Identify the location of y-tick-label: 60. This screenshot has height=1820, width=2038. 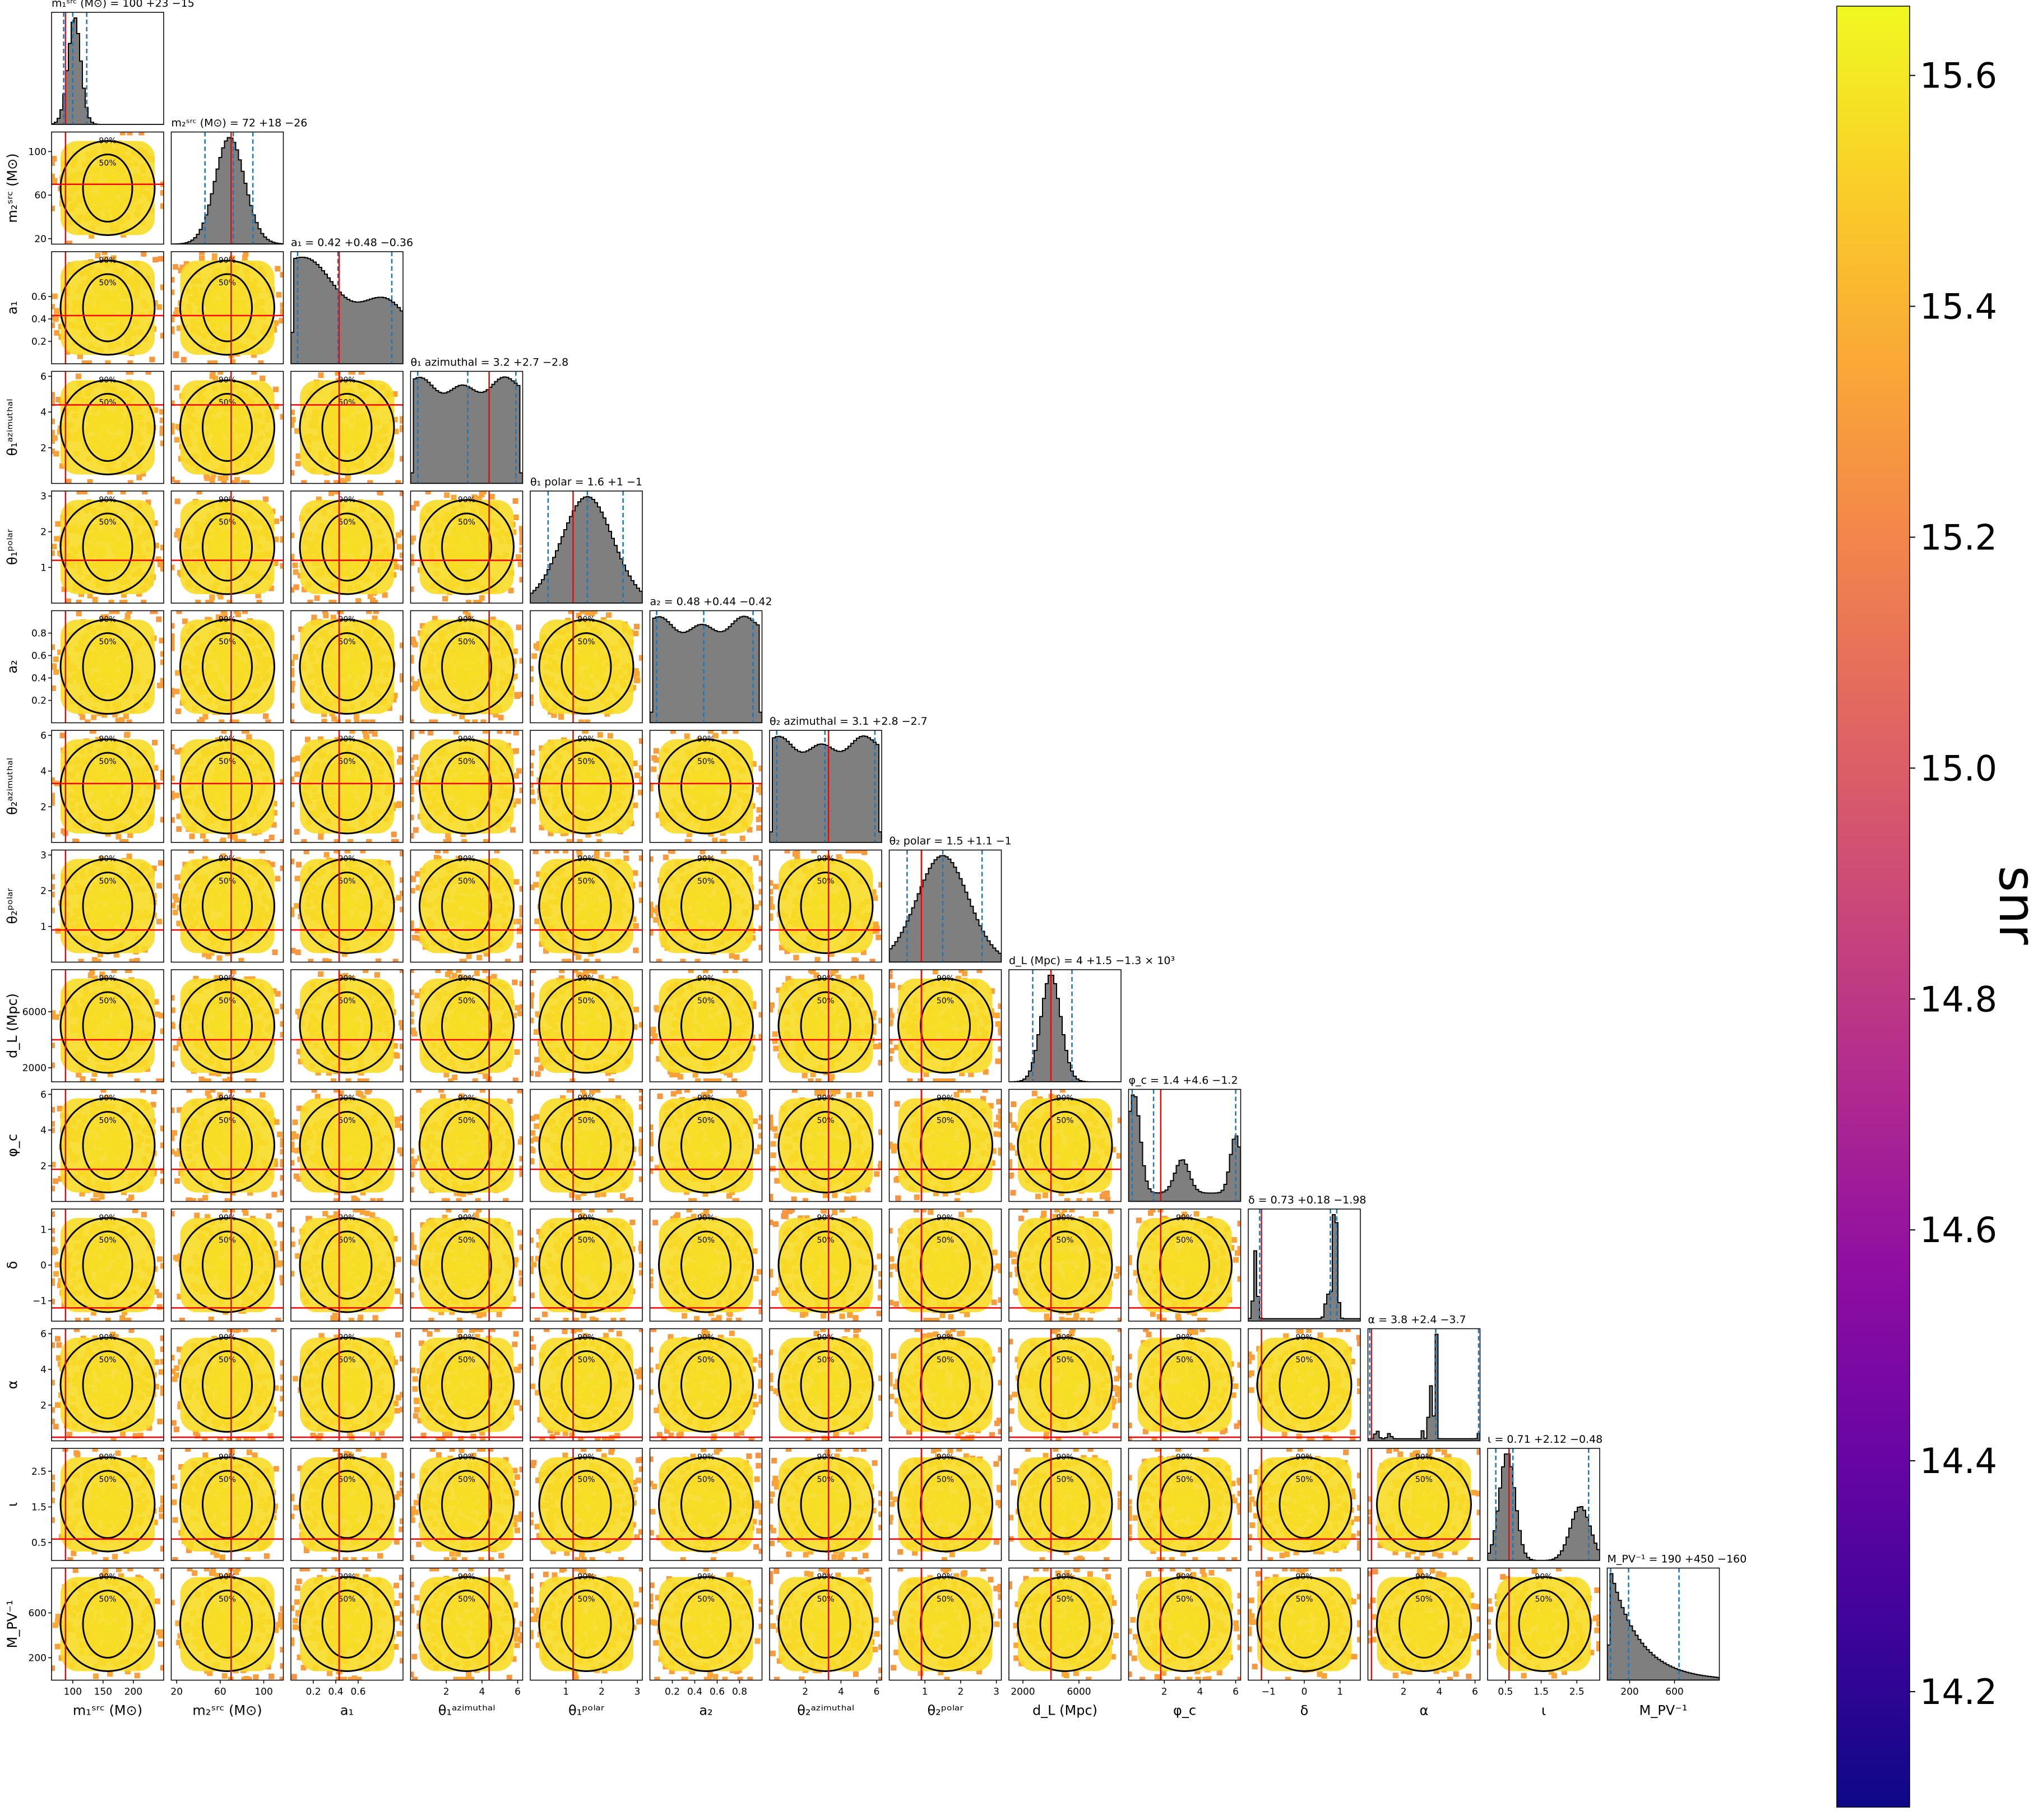
(40, 195).